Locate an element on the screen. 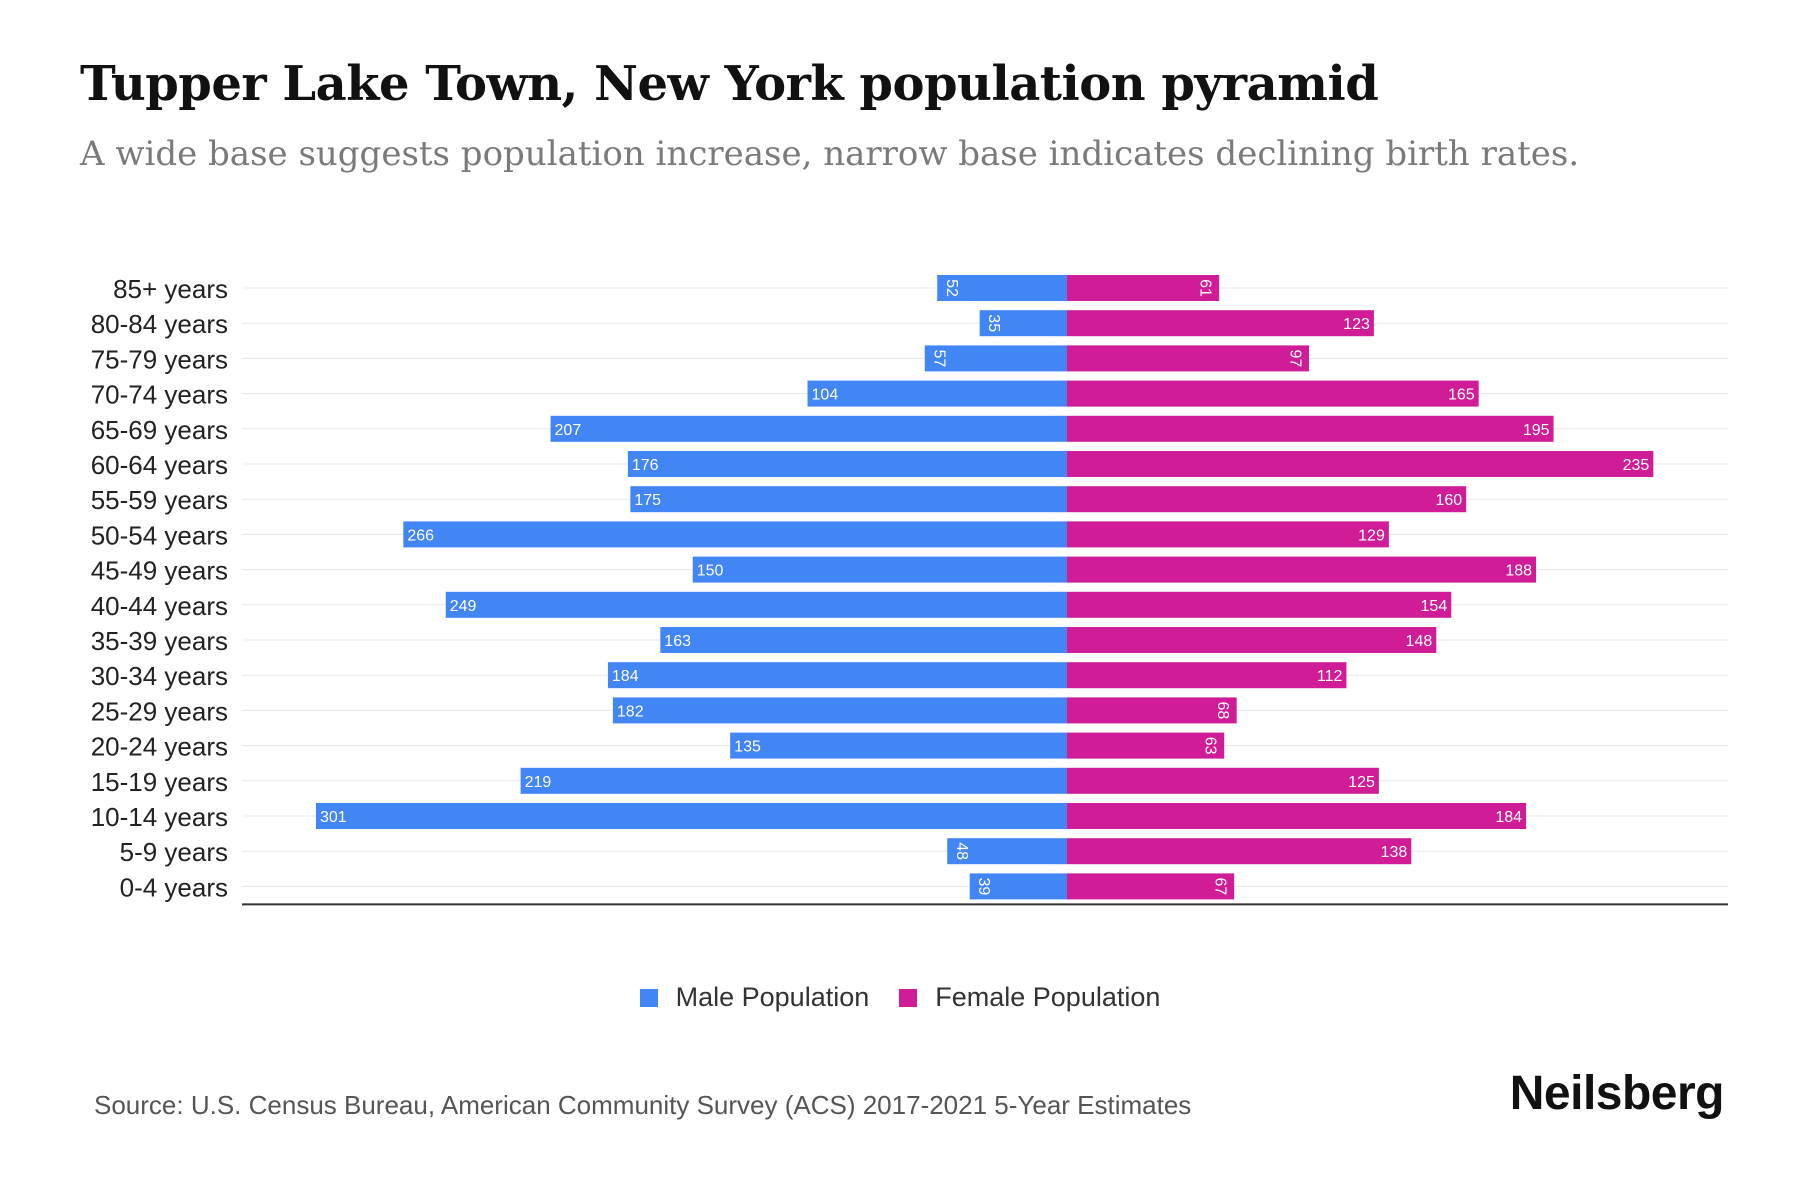  category-label: 35-39 years is located at coordinates (159, 641).